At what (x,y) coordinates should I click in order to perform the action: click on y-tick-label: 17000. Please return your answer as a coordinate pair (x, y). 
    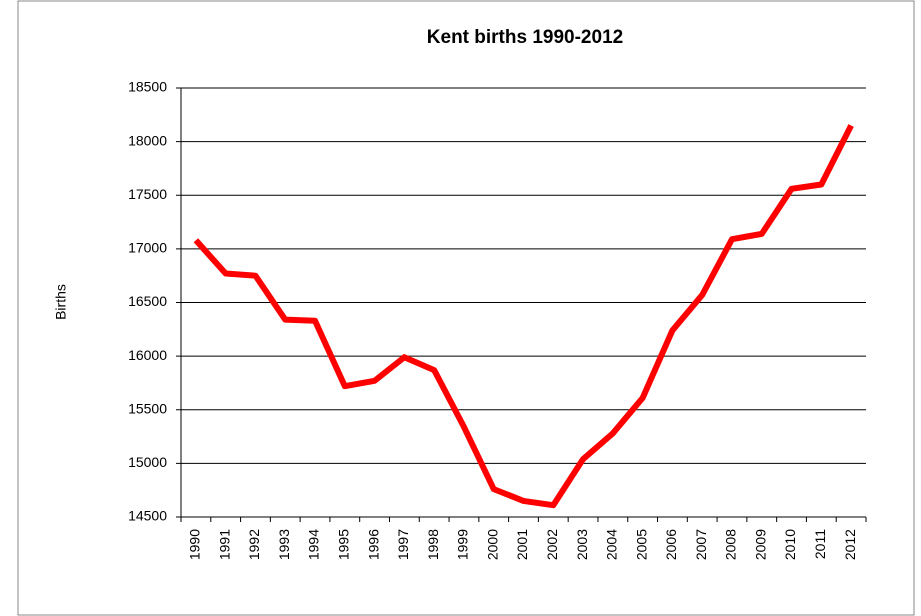
    Looking at the image, I should click on (147, 248).